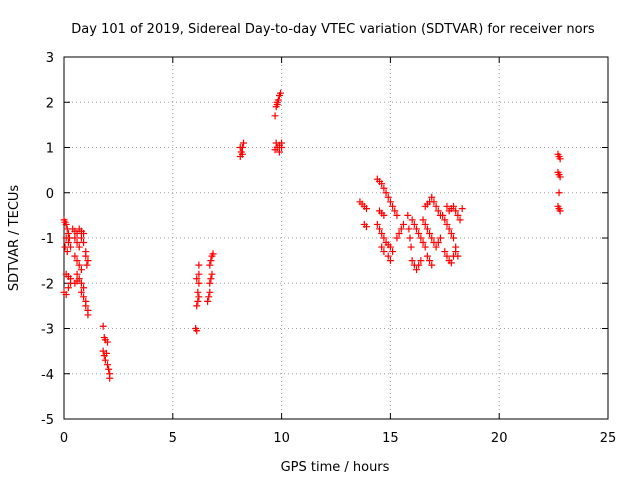 The height and width of the screenshot is (480, 640). What do you see at coordinates (47, 284) in the screenshot?
I see `y-tick-label: -2` at bounding box center [47, 284].